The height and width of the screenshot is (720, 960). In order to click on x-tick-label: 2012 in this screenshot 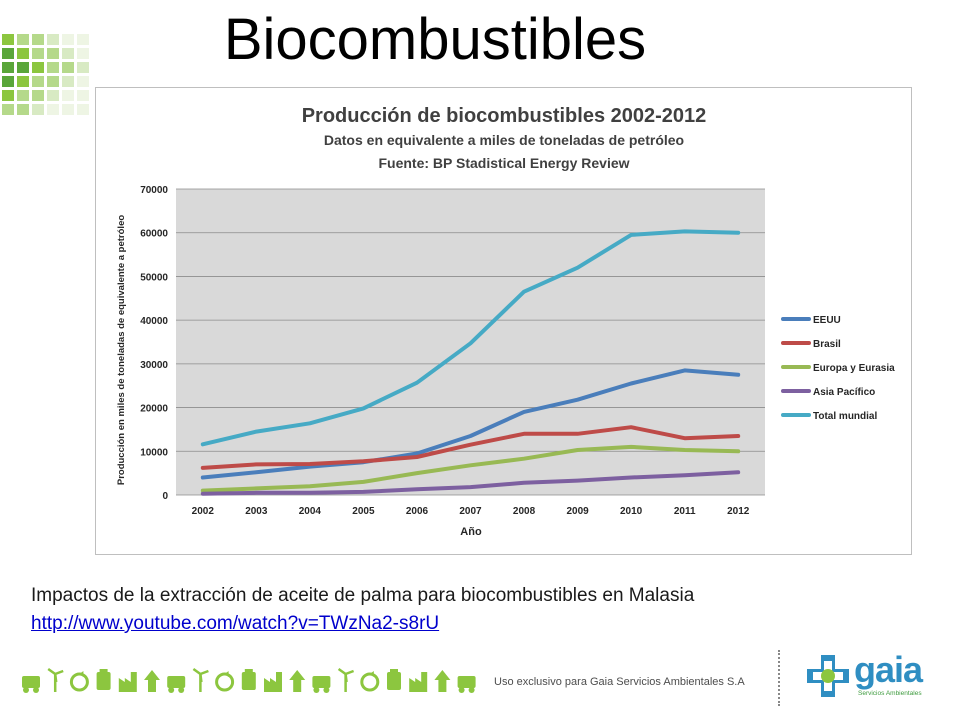, I will do `click(738, 511)`.